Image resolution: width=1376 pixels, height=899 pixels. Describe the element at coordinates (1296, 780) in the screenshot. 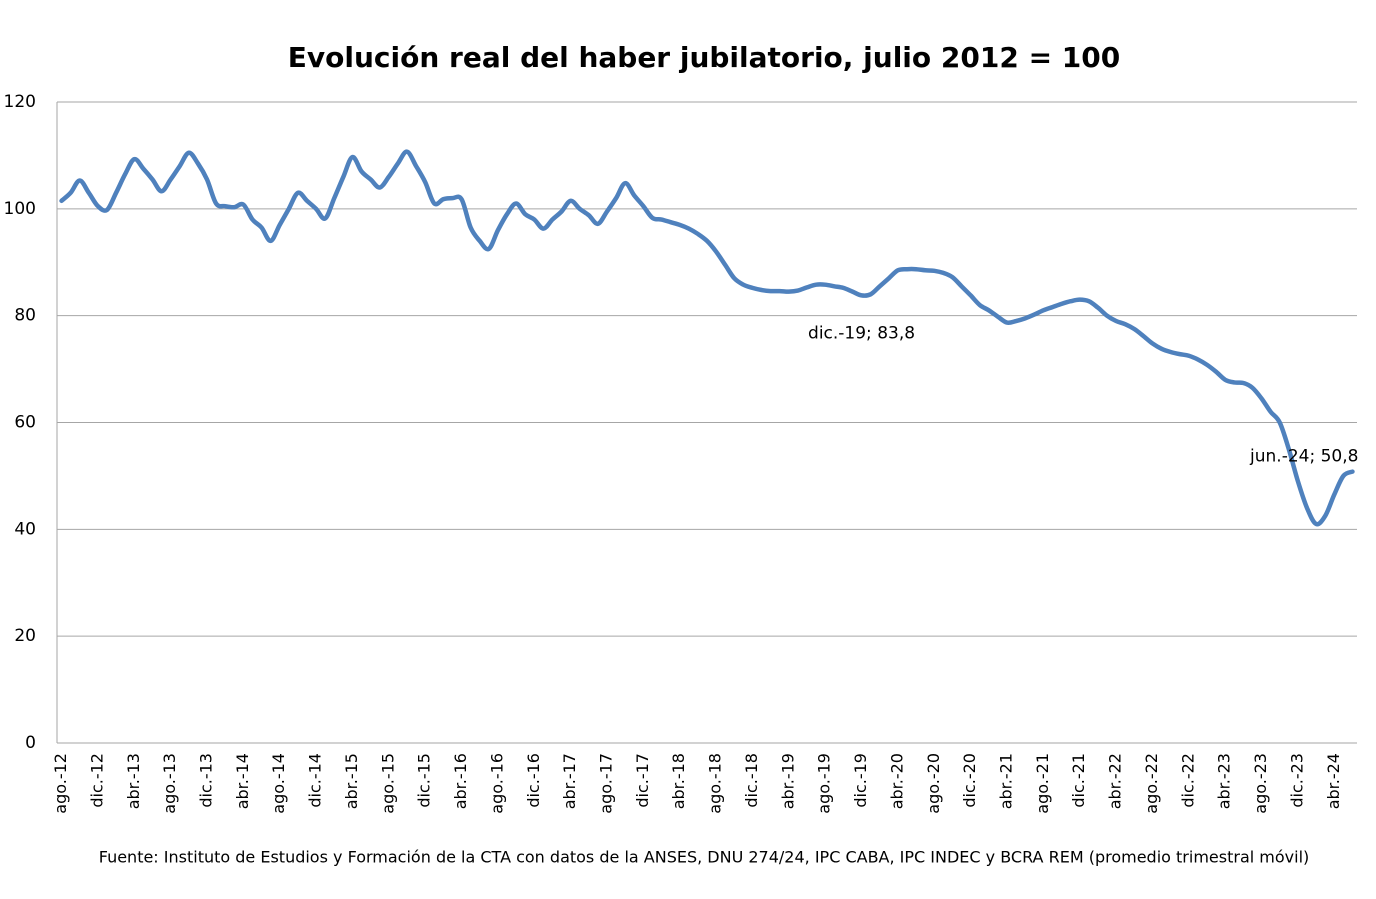

I see `x-tick-label: dic.-23` at that location.